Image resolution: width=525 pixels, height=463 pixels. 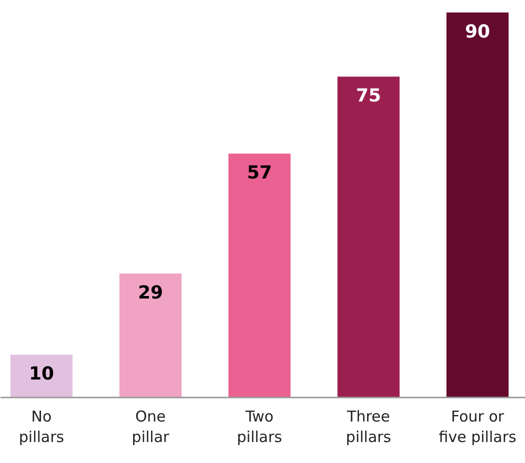 I want to click on data-label: 90, so click(x=477, y=32).